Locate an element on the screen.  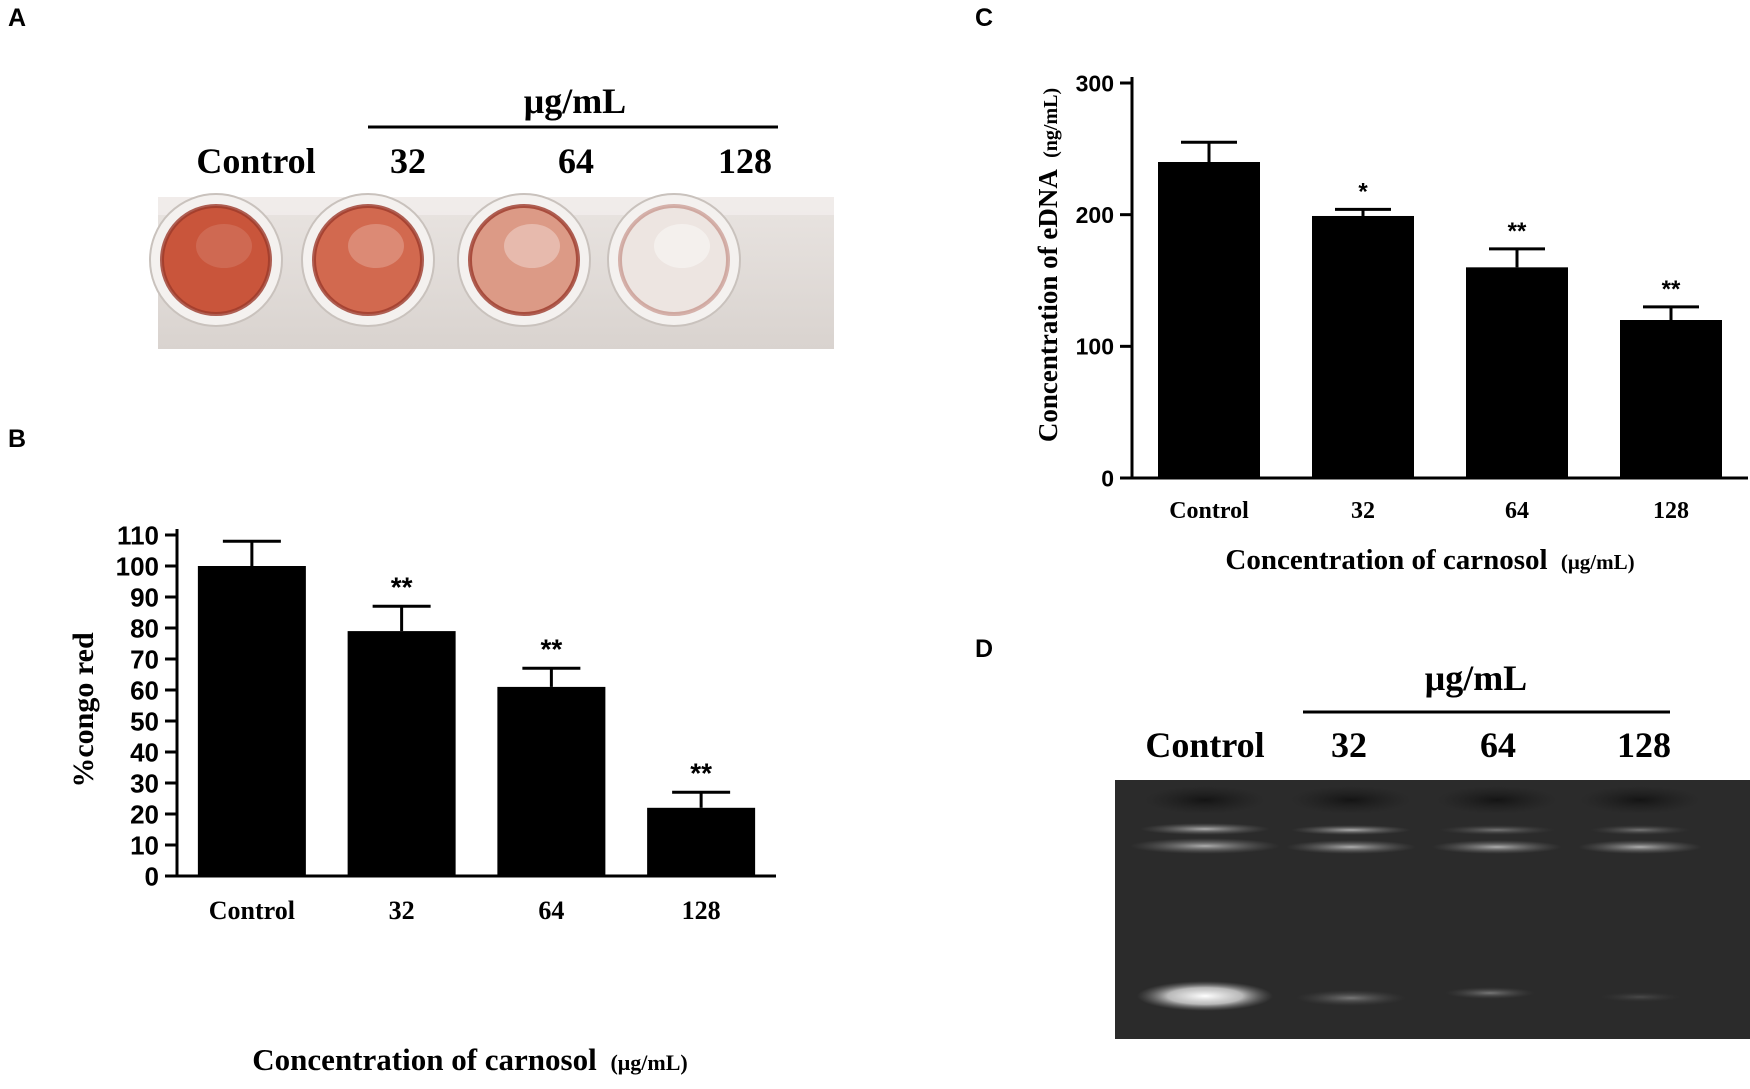
y-tick-label: 40 is located at coordinates (144, 752).